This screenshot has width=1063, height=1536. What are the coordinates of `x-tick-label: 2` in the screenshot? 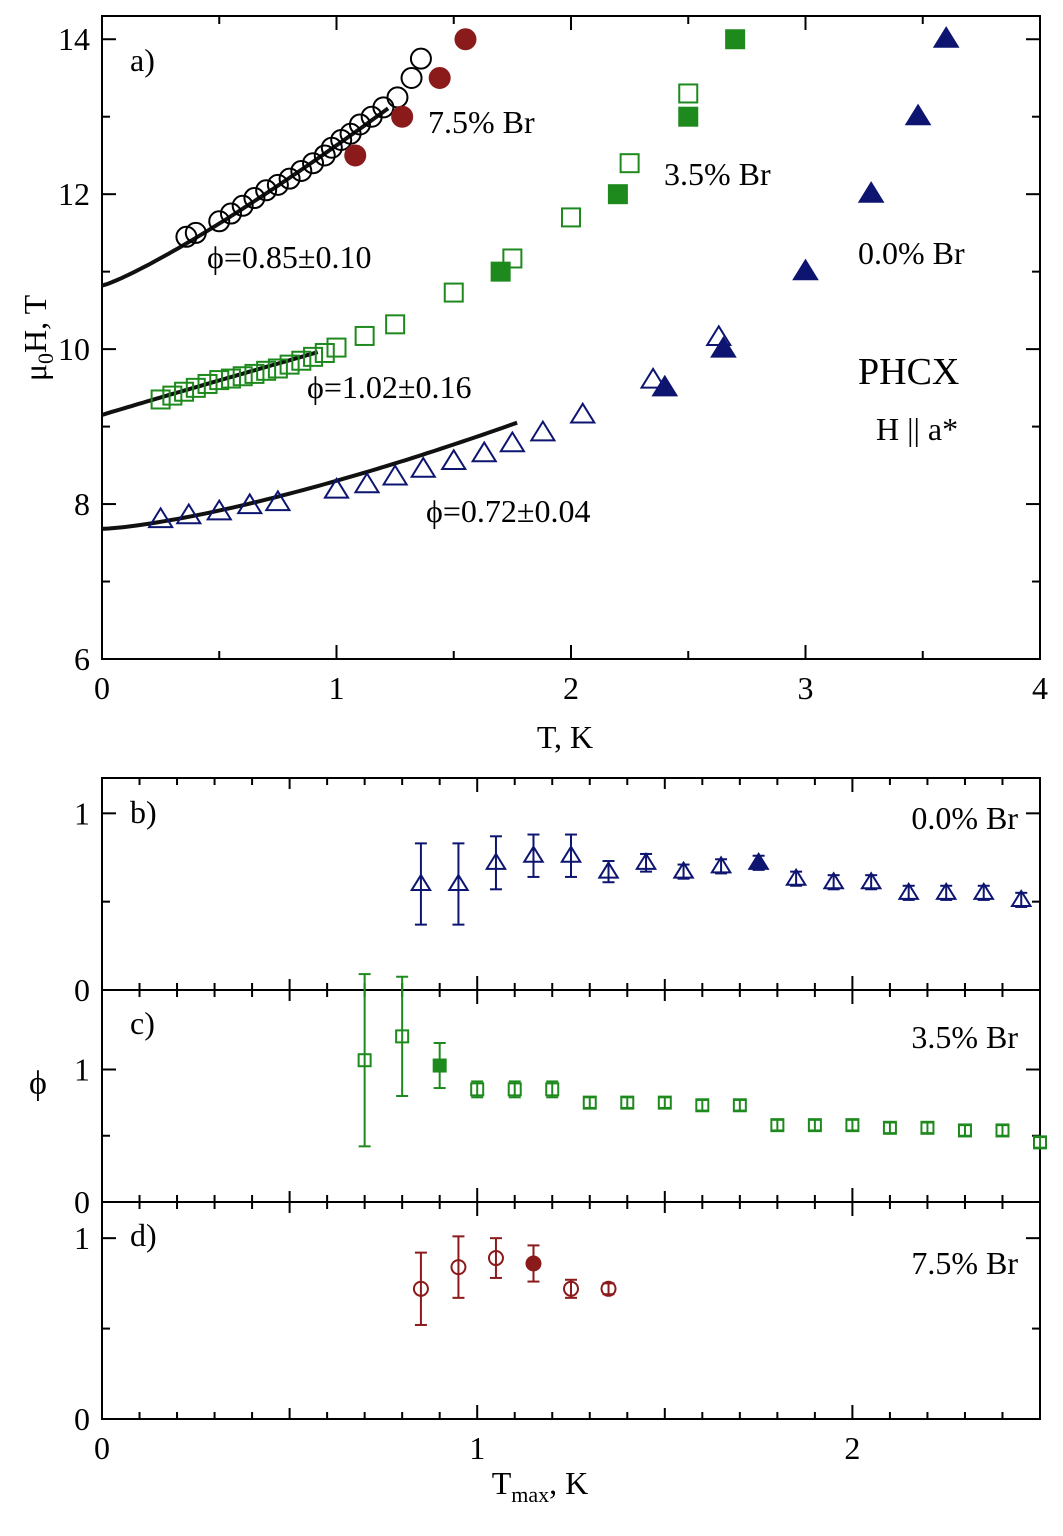 It's located at (852, 1448).